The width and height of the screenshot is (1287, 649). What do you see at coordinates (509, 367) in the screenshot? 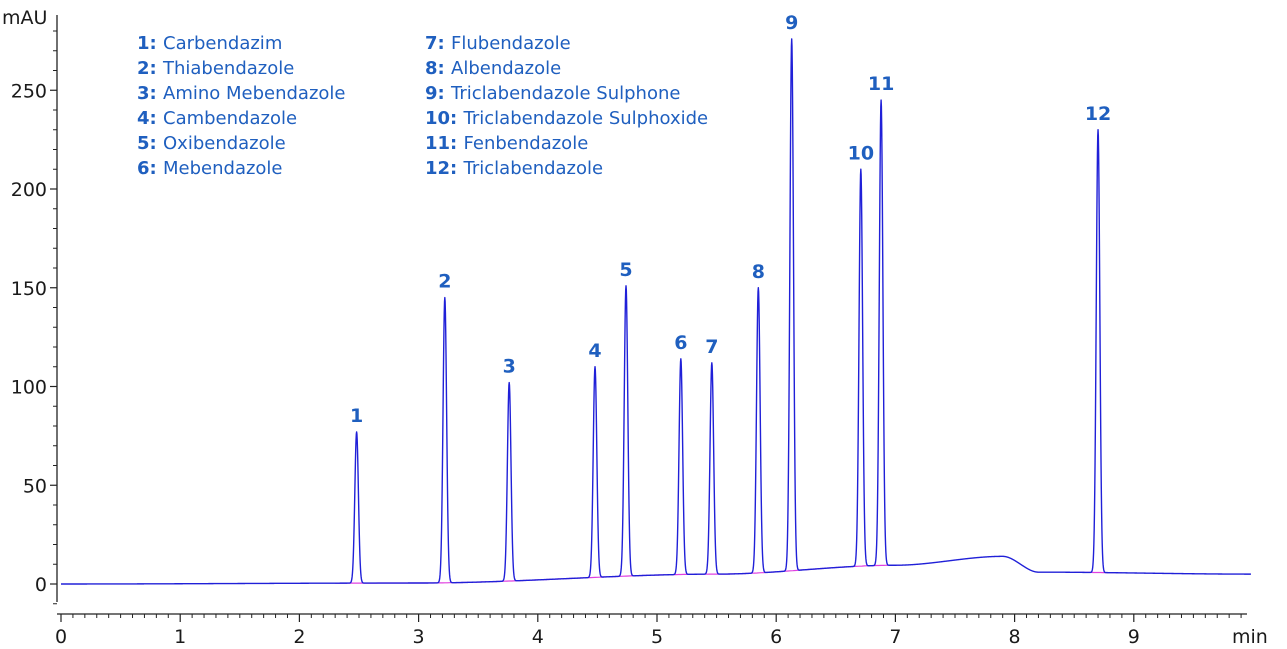
I see `peak-label: 3` at bounding box center [509, 367].